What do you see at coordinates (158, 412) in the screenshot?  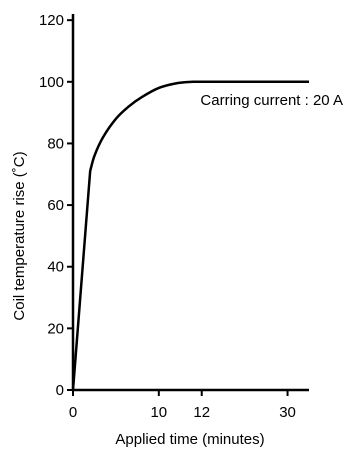 I see `x-tick-label: 10` at bounding box center [158, 412].